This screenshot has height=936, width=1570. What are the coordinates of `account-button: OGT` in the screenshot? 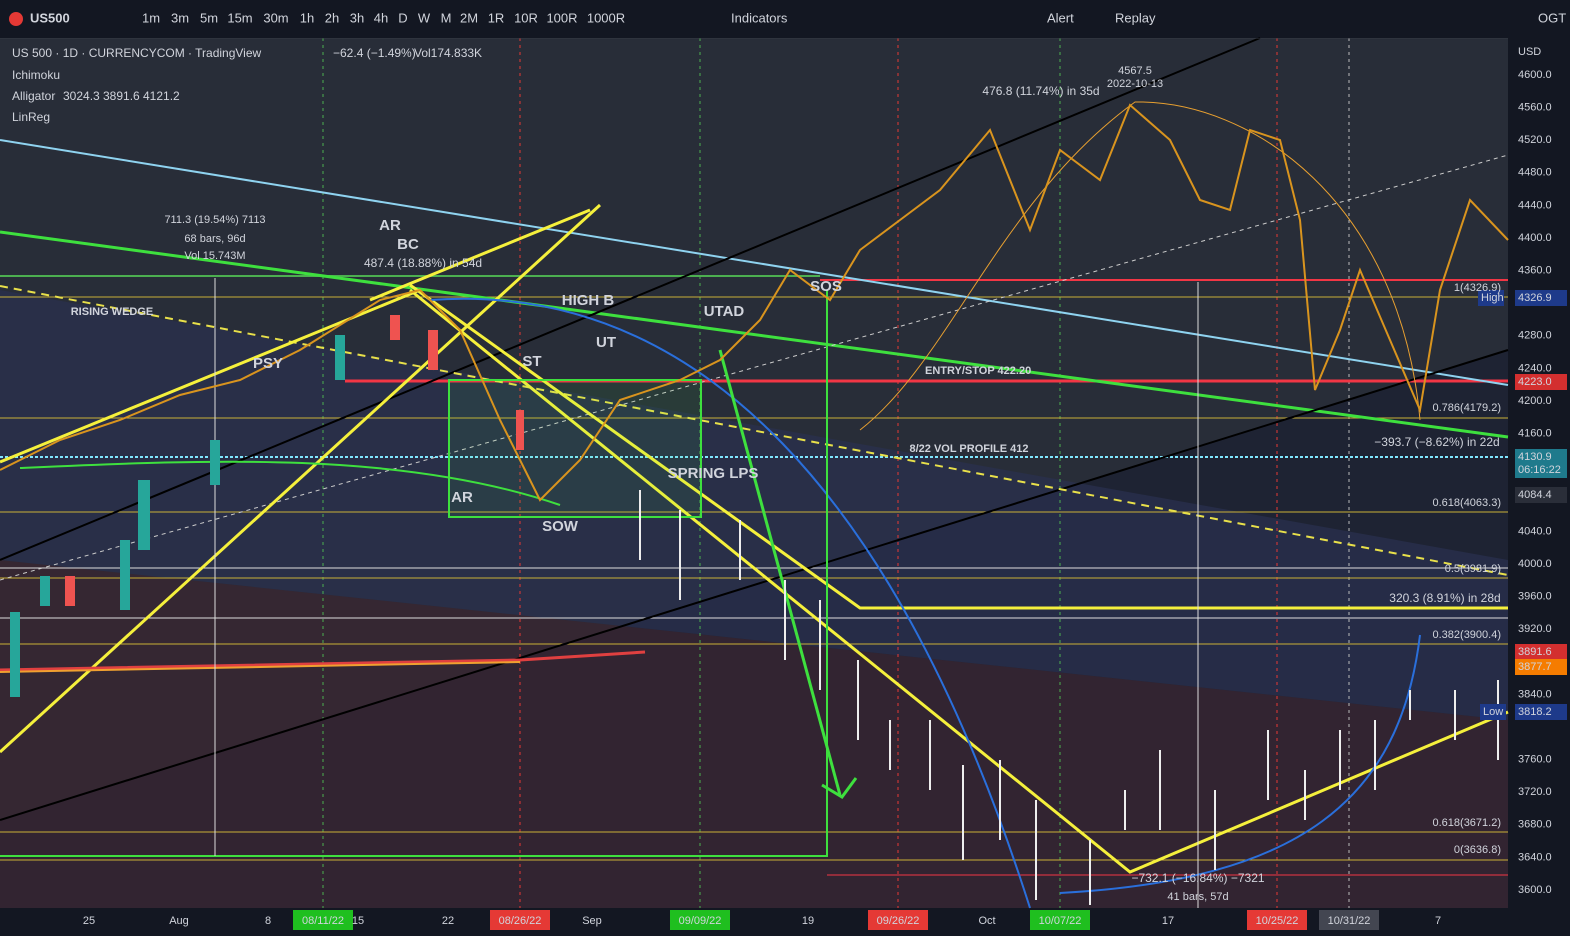 It's located at (1552, 17).